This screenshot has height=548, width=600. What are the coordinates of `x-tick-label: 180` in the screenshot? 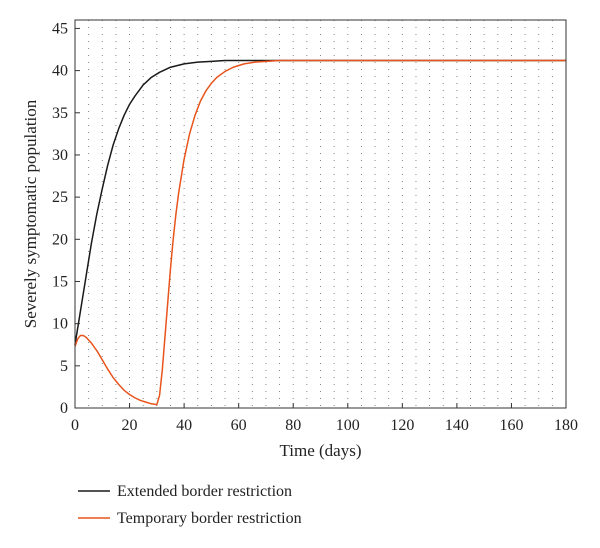 It's located at (566, 425).